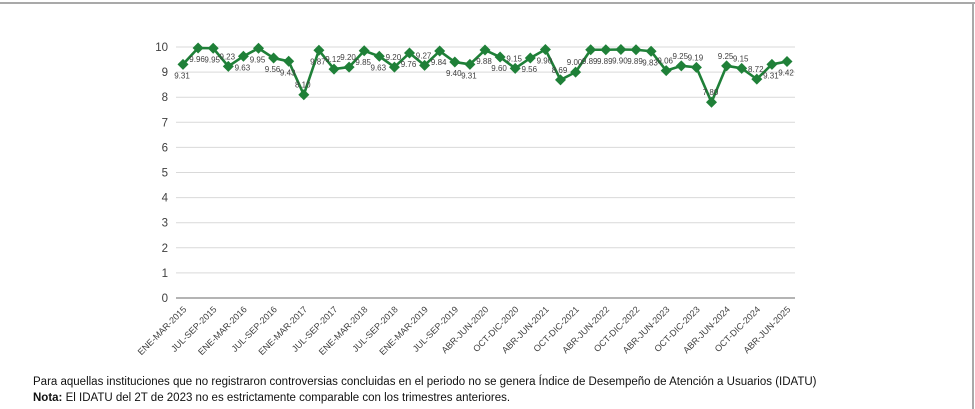  Describe the element at coordinates (333, 59) in the screenshot. I see `data-point-label: 9.12` at that location.